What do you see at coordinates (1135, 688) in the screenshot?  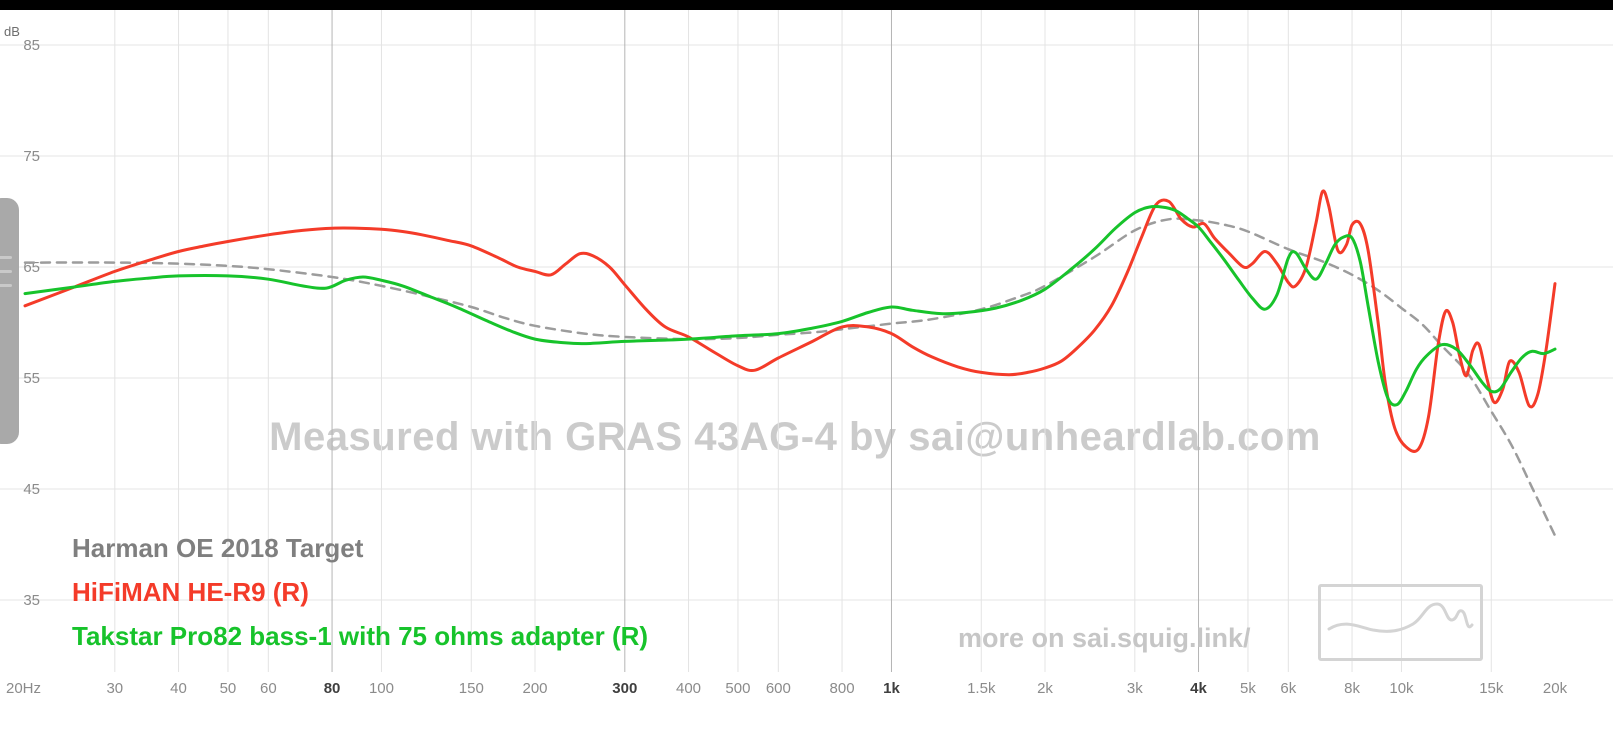 I see `x-tick-label: 3k` at bounding box center [1135, 688].